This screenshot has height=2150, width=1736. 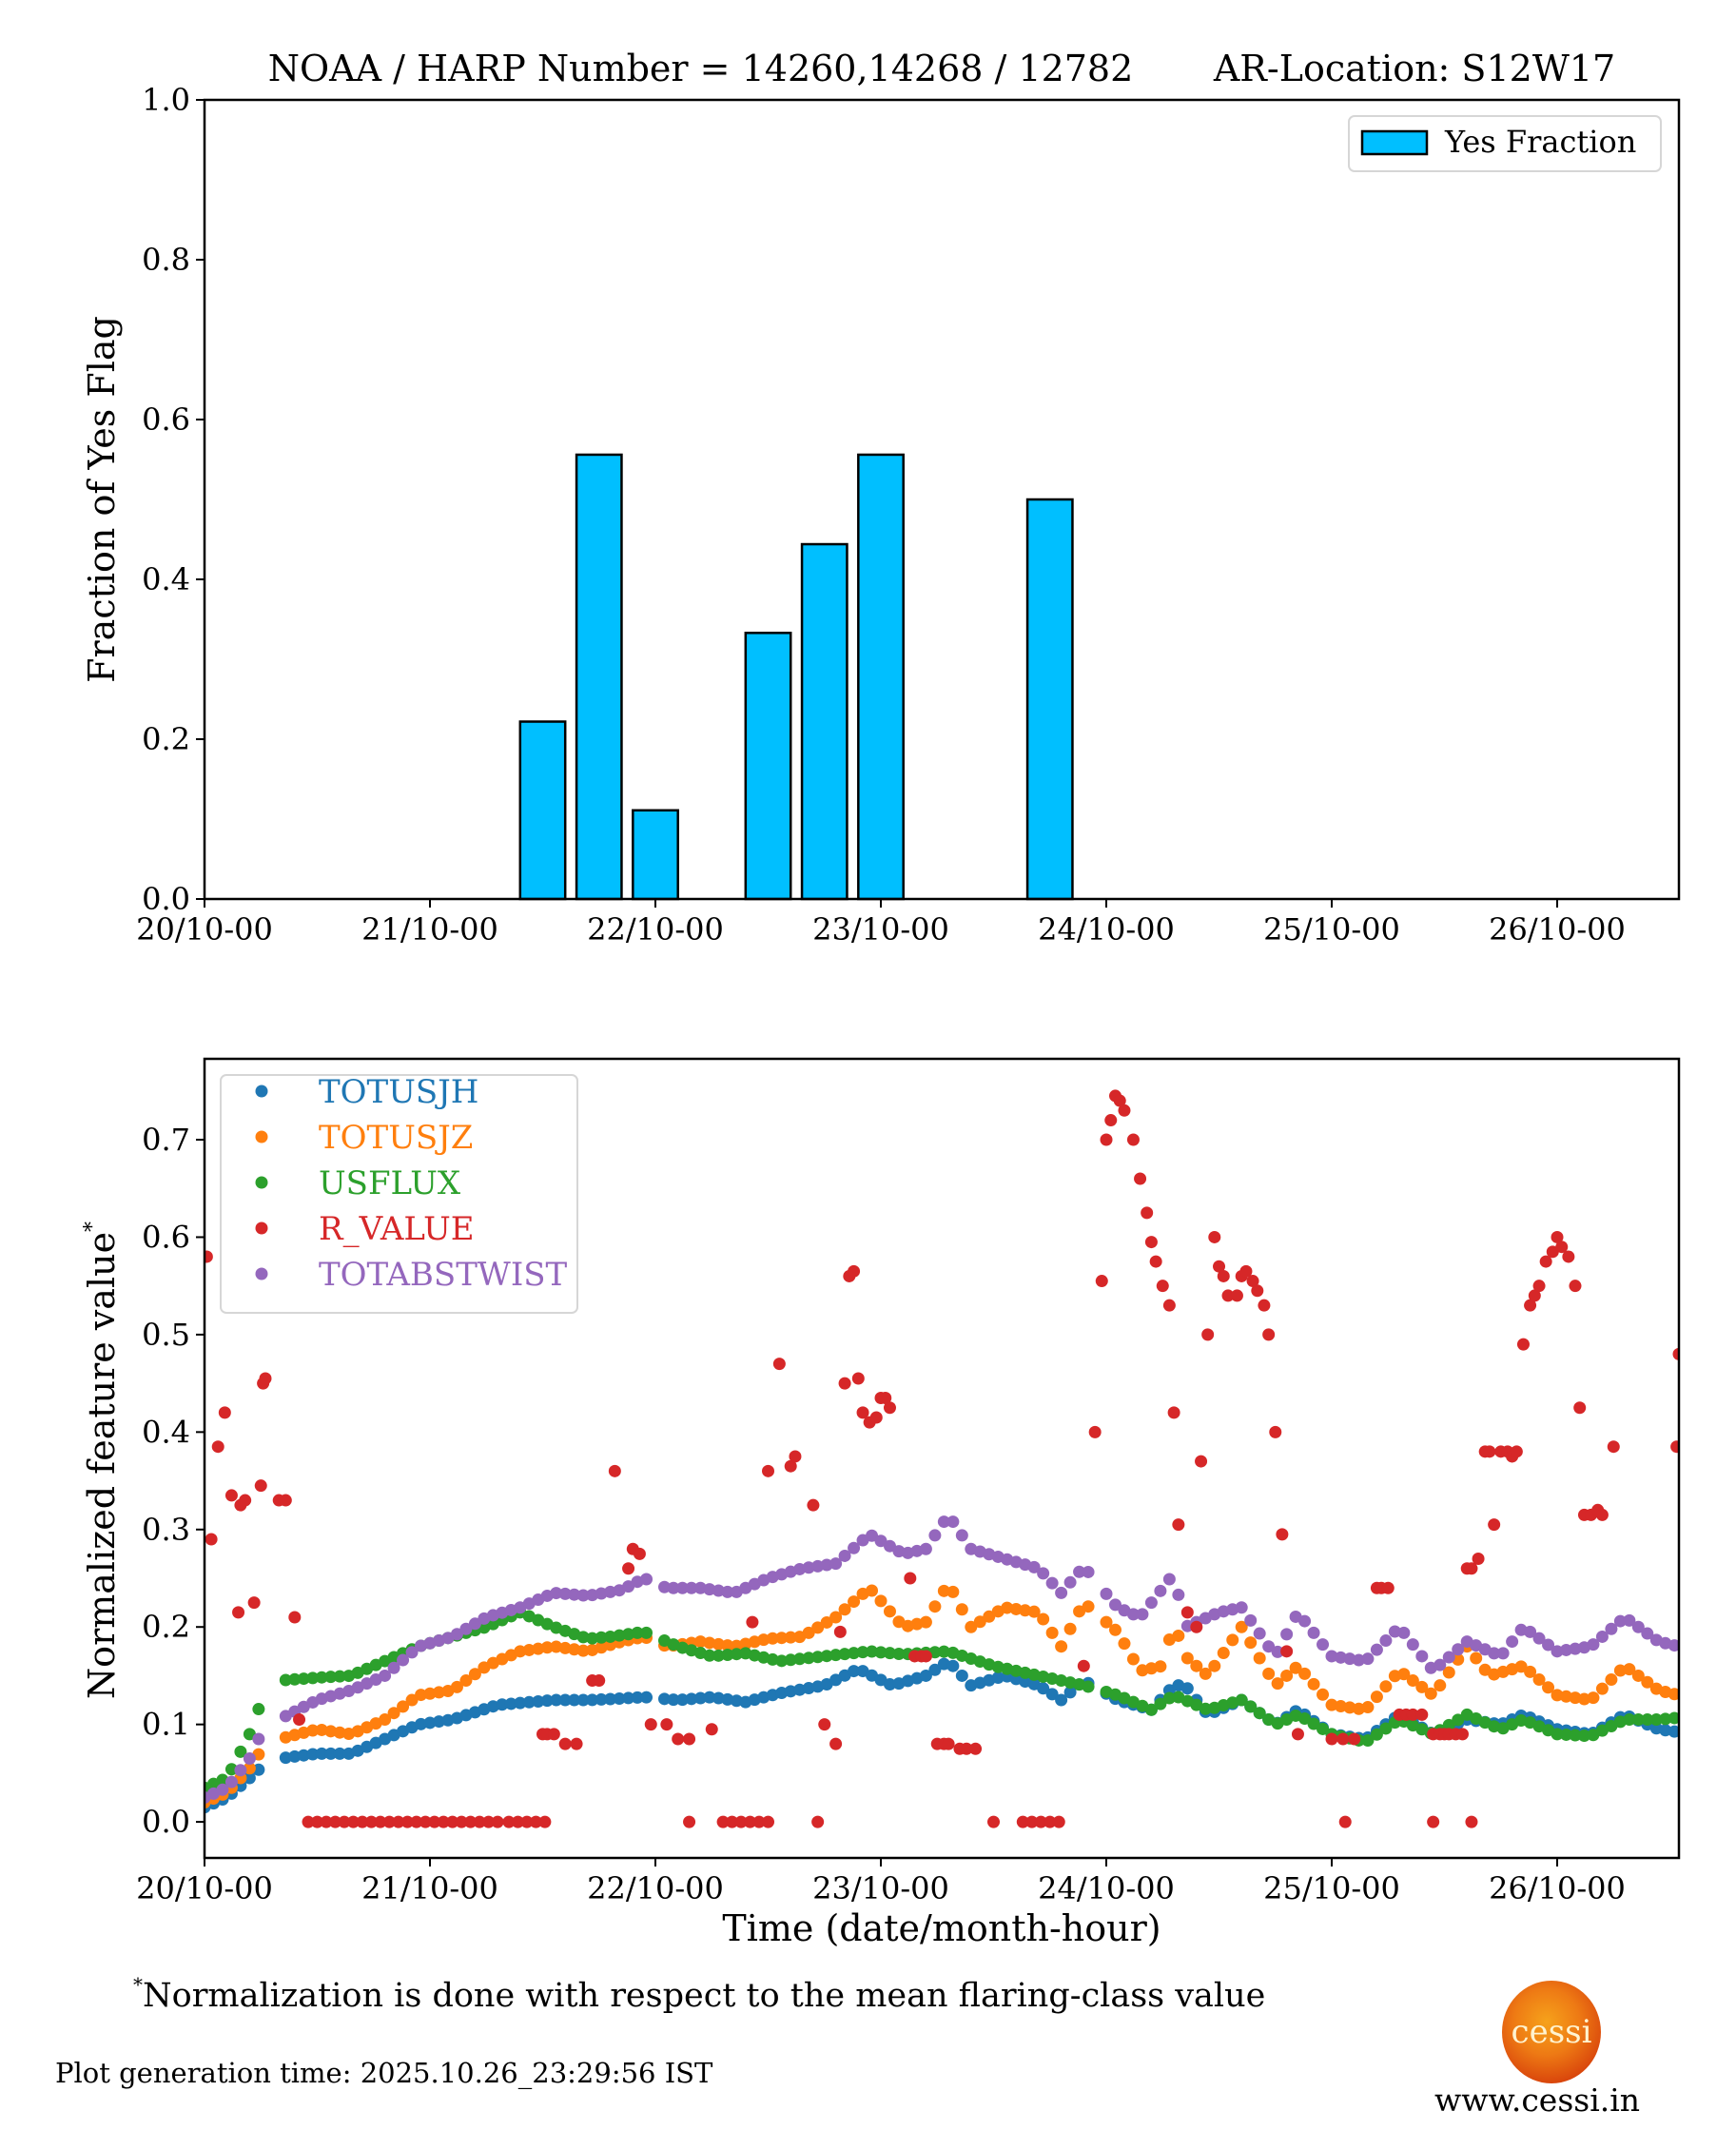 I want to click on x-tick-label: 20/10-00, so click(x=205, y=929).